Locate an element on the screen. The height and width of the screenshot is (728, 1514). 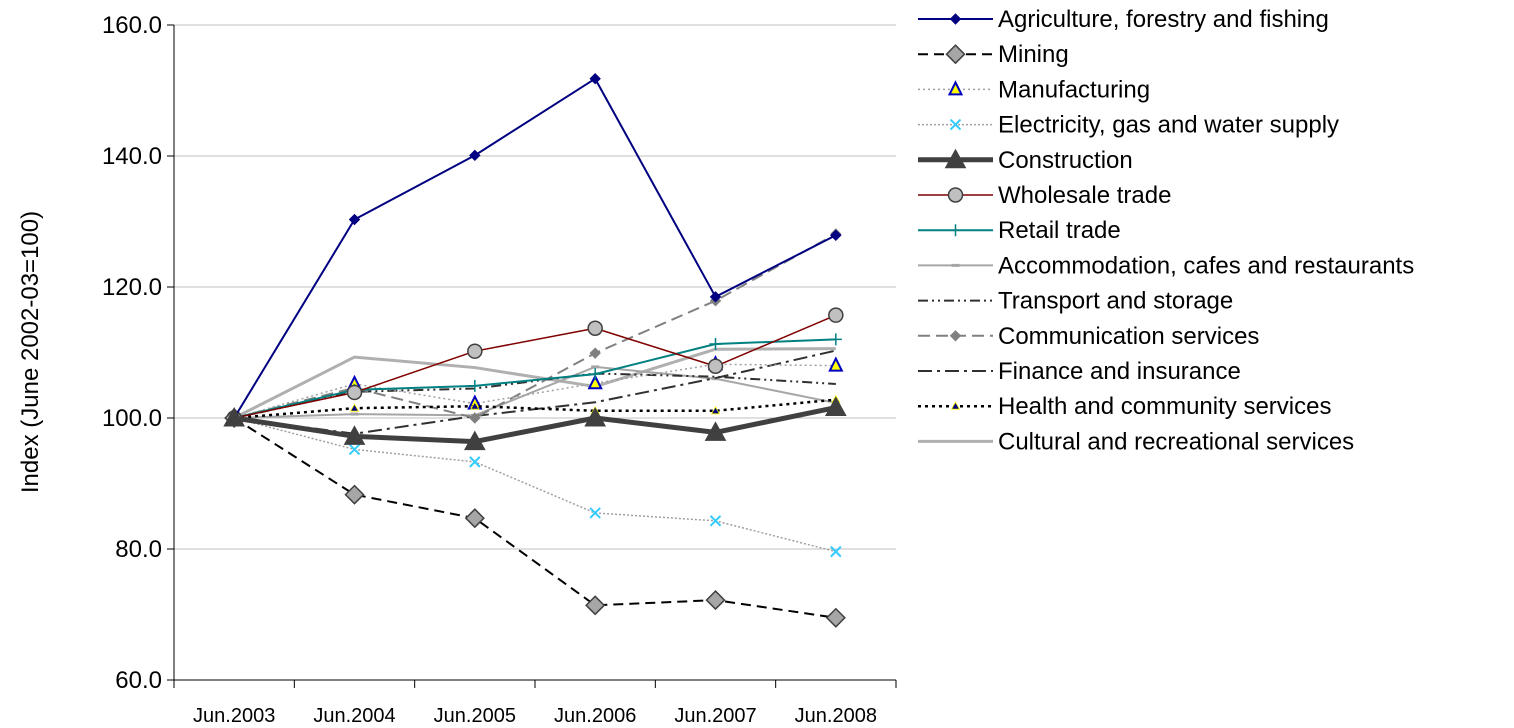
legend-item: Accommodation, cafes and restaurants is located at coordinates (1166, 265).